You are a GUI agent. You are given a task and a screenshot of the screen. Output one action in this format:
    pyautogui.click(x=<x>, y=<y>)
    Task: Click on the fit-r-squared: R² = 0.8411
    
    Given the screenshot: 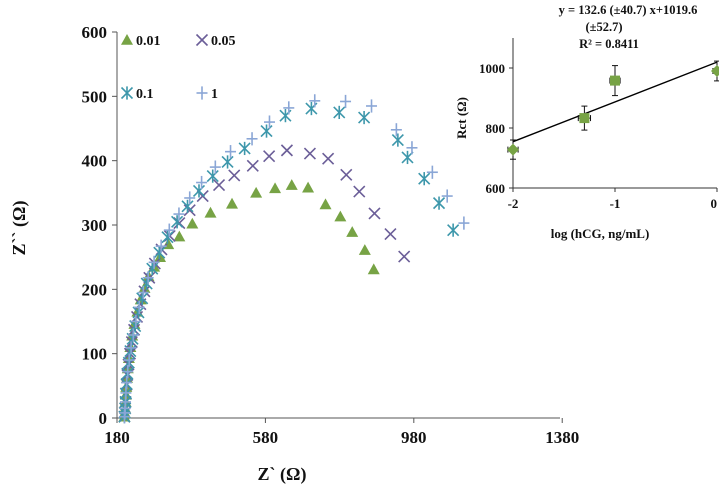 What is the action you would take?
    pyautogui.click(x=609, y=44)
    